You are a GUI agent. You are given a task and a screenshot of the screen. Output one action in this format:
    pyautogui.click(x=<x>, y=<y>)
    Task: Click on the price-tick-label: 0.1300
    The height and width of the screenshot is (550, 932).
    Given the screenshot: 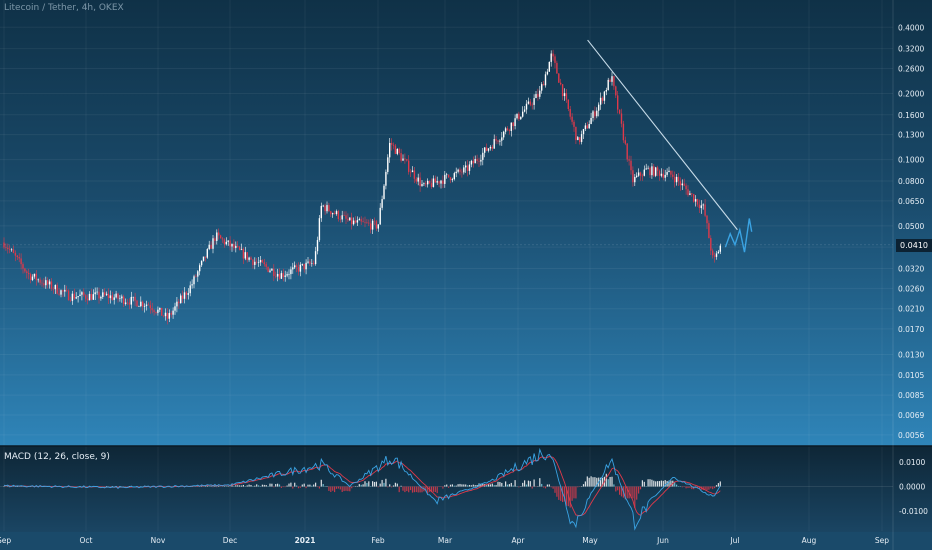 What is the action you would take?
    pyautogui.click(x=911, y=135)
    